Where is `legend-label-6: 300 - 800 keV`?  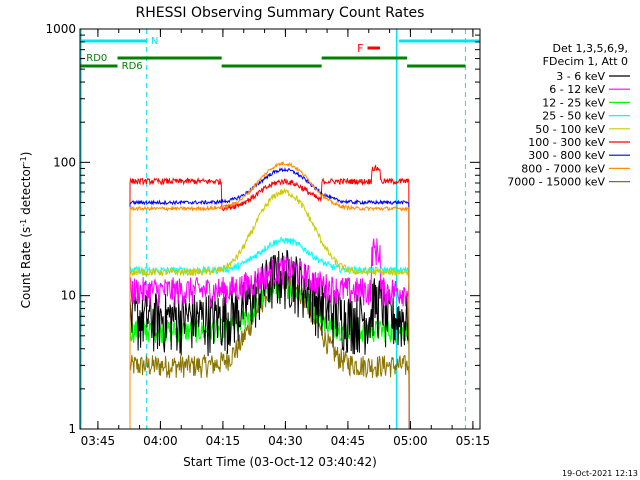
legend-label-6: 300 - 800 keV is located at coordinates (566, 155).